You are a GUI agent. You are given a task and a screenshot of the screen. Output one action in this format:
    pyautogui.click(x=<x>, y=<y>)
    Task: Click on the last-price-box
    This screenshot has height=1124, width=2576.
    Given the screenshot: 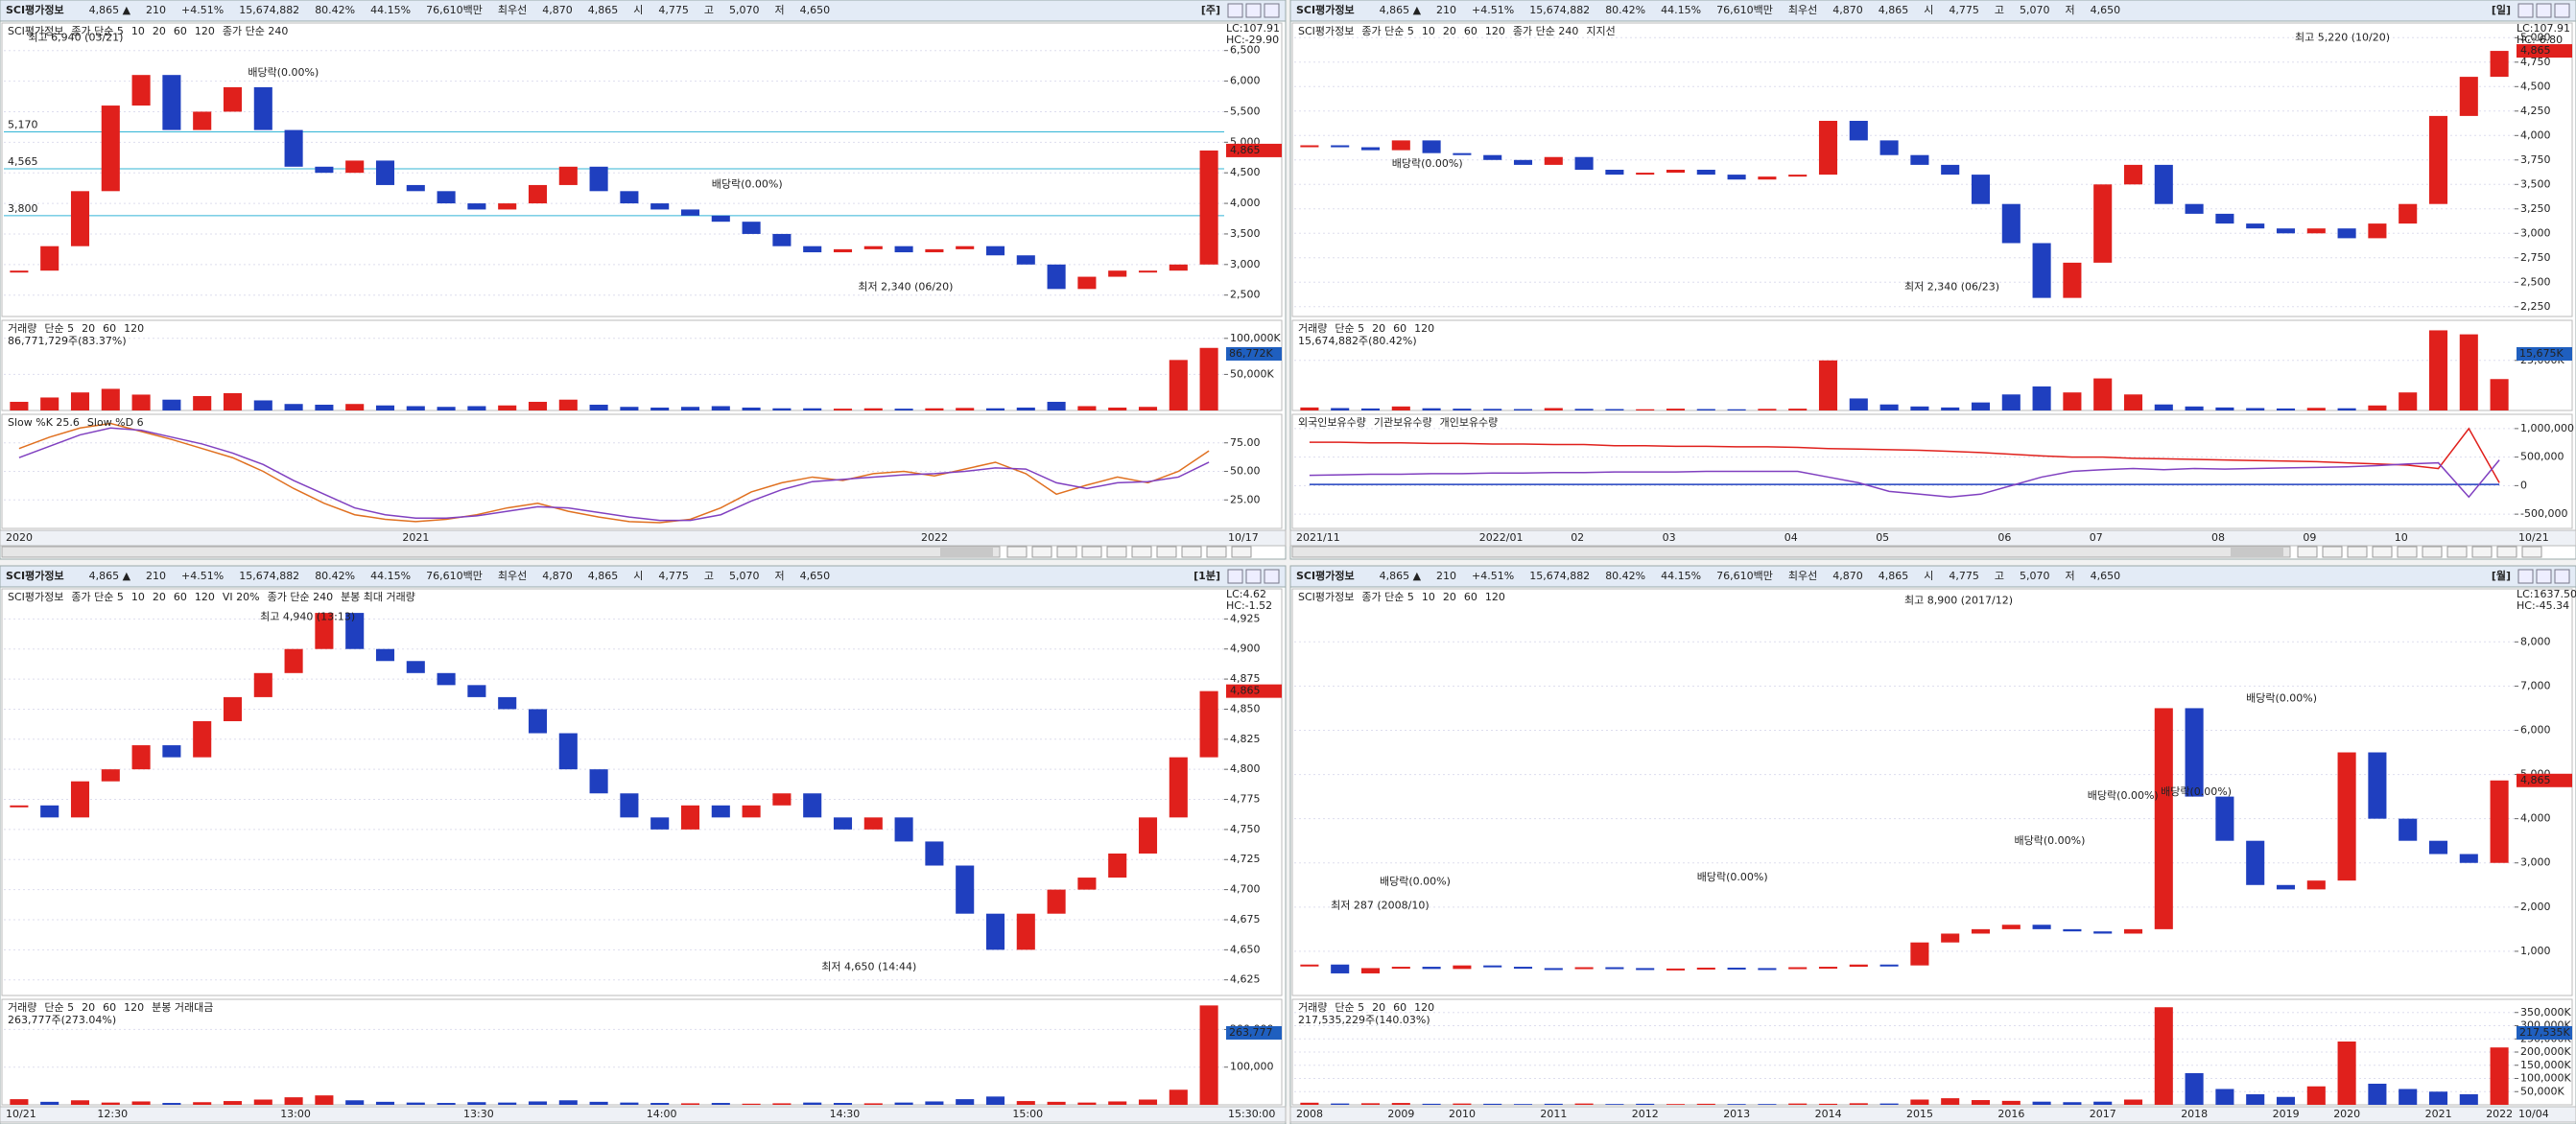 What is the action you would take?
    pyautogui.click(x=2544, y=51)
    